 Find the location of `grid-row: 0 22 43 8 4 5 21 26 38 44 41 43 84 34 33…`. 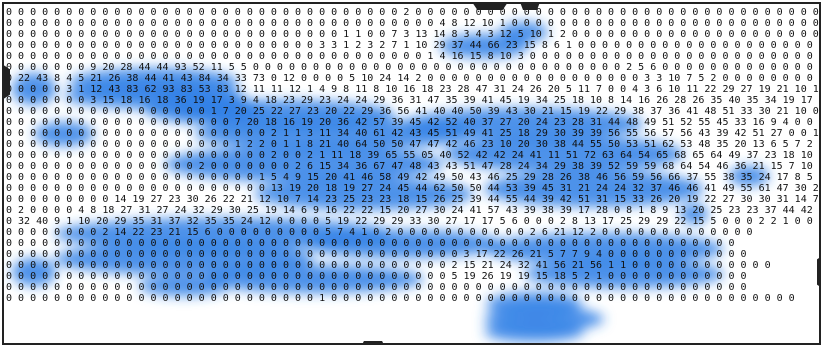

grid-row: 0 22 43 8 4 5 21 26 38 44 41 43 84 34 33… is located at coordinates (413, 78).